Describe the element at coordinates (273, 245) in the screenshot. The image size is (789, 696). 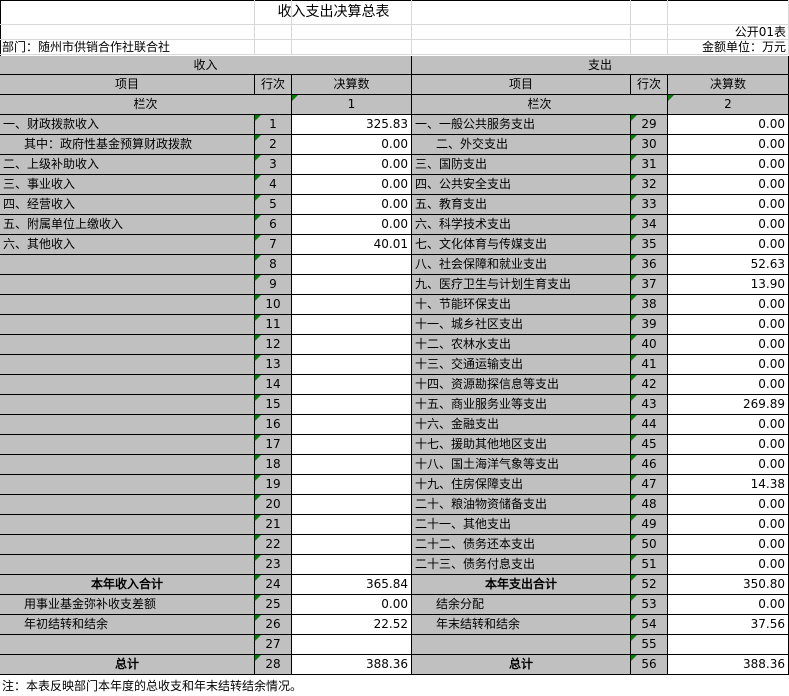
I see `line-number: 7` at that location.